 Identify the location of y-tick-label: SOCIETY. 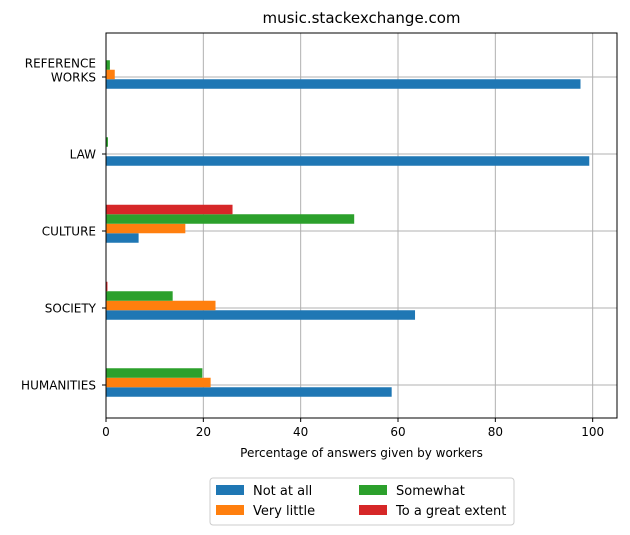
(71, 309).